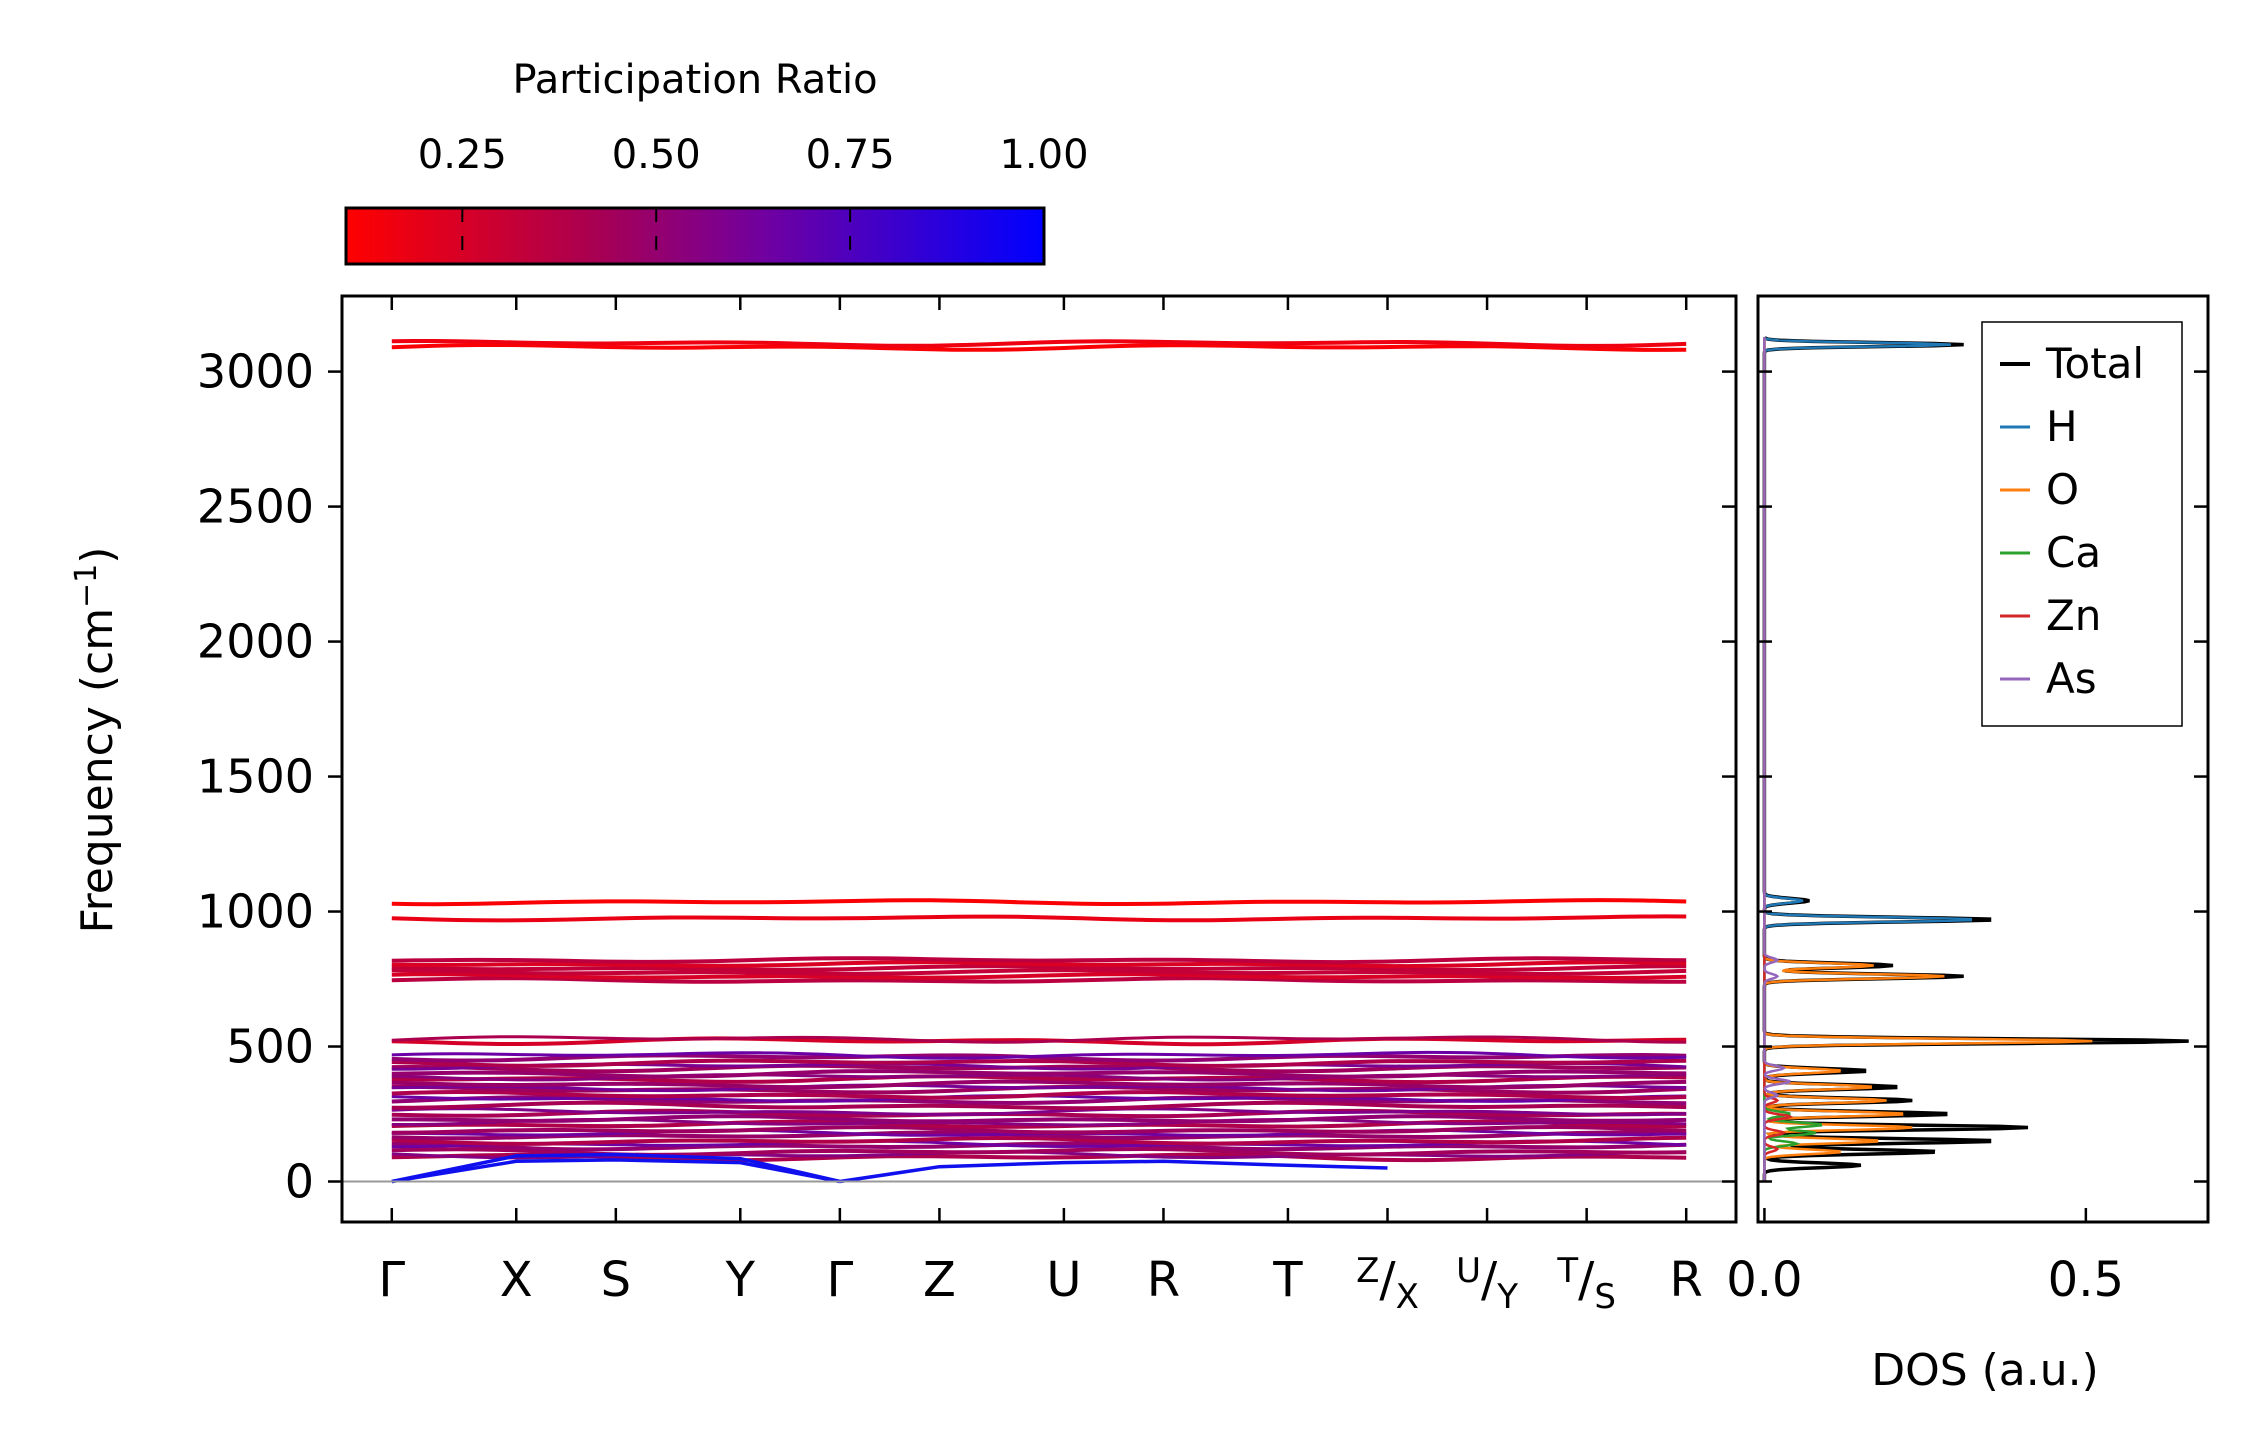 The image size is (2259, 1455). What do you see at coordinates (516, 1280) in the screenshot?
I see `k-point-label: X` at bounding box center [516, 1280].